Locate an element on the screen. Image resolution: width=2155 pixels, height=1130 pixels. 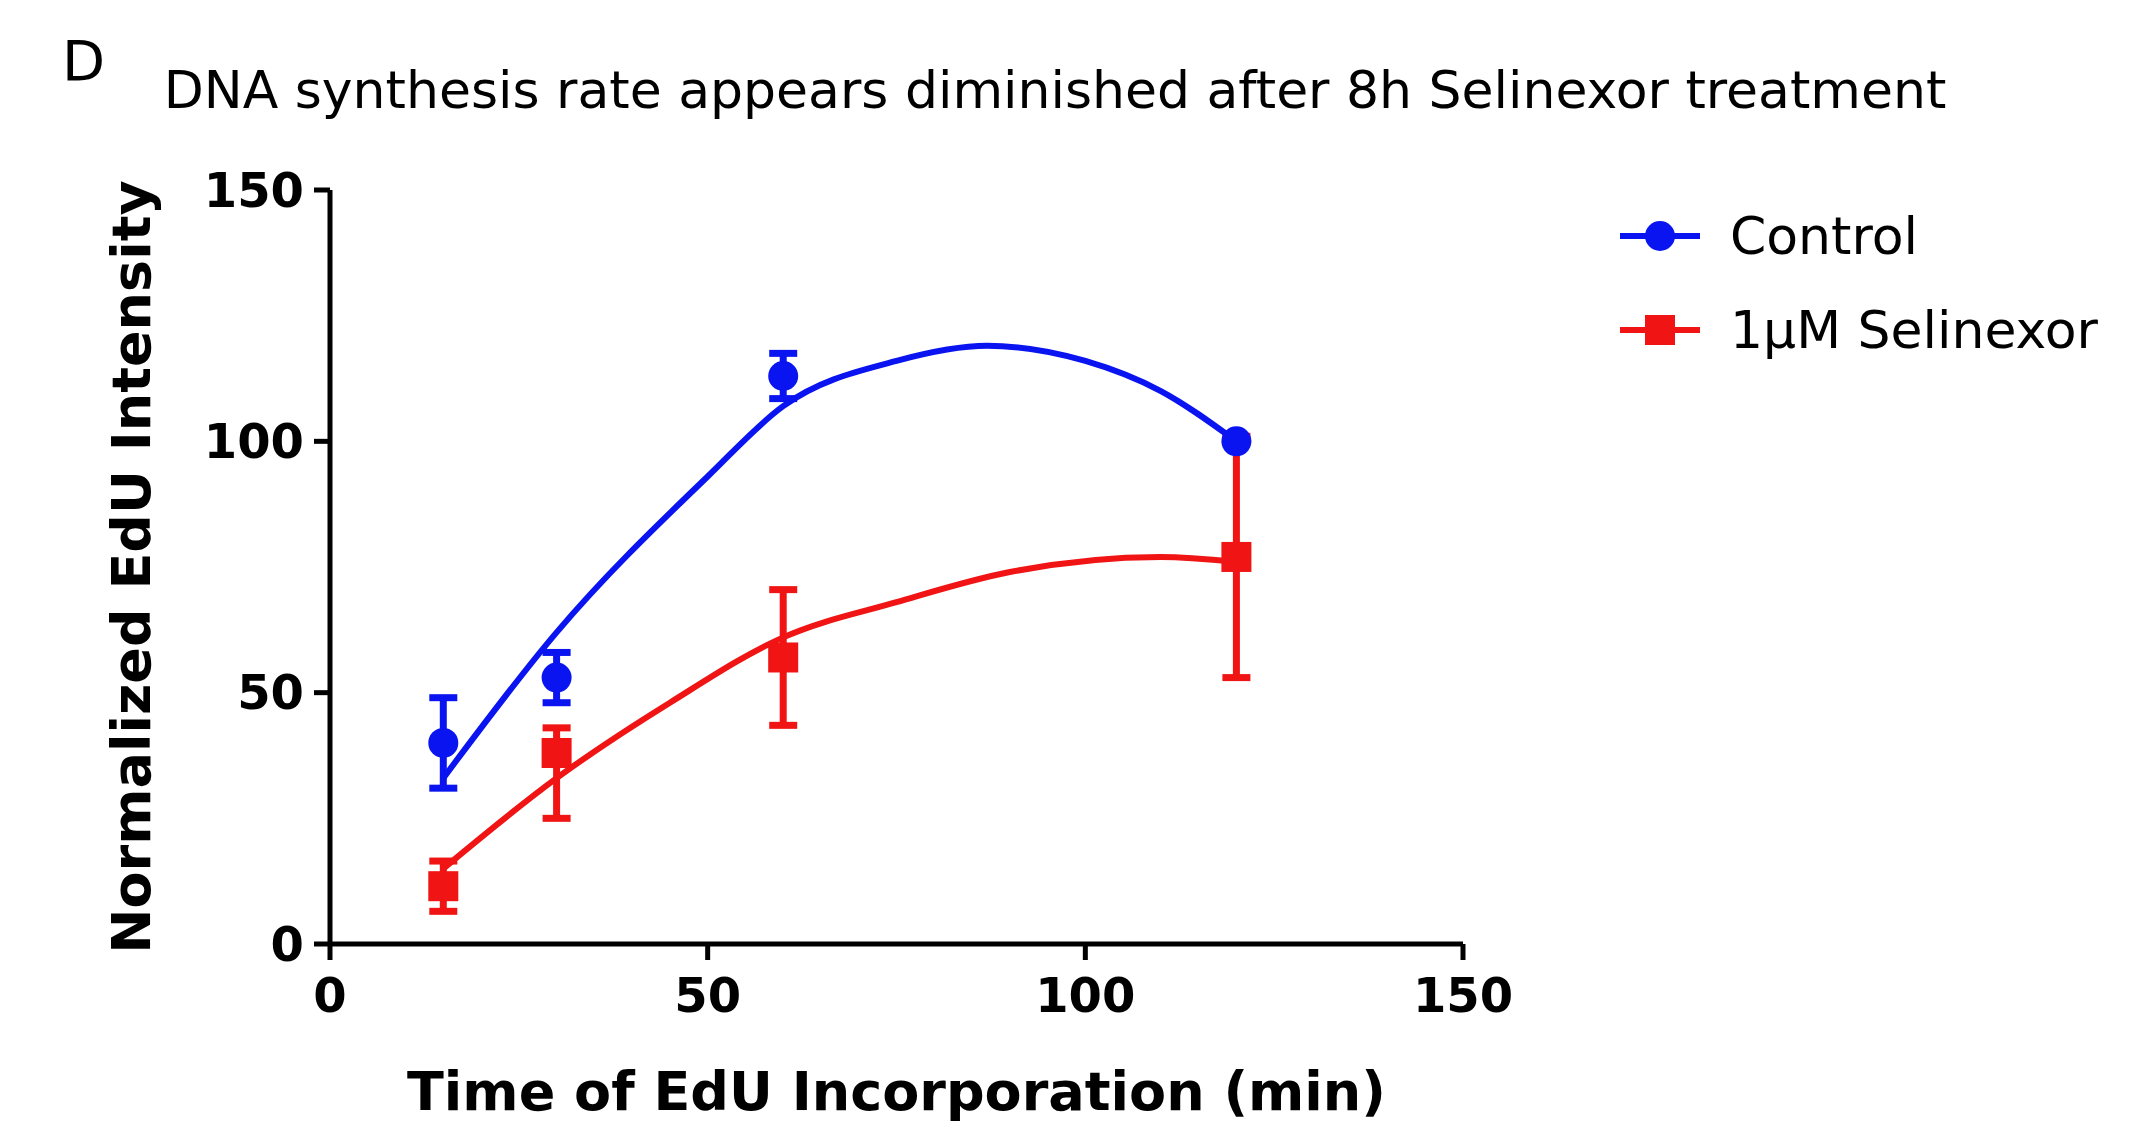
y-axis-title: Normalized EdU Intensity is located at coordinates (131, 567).